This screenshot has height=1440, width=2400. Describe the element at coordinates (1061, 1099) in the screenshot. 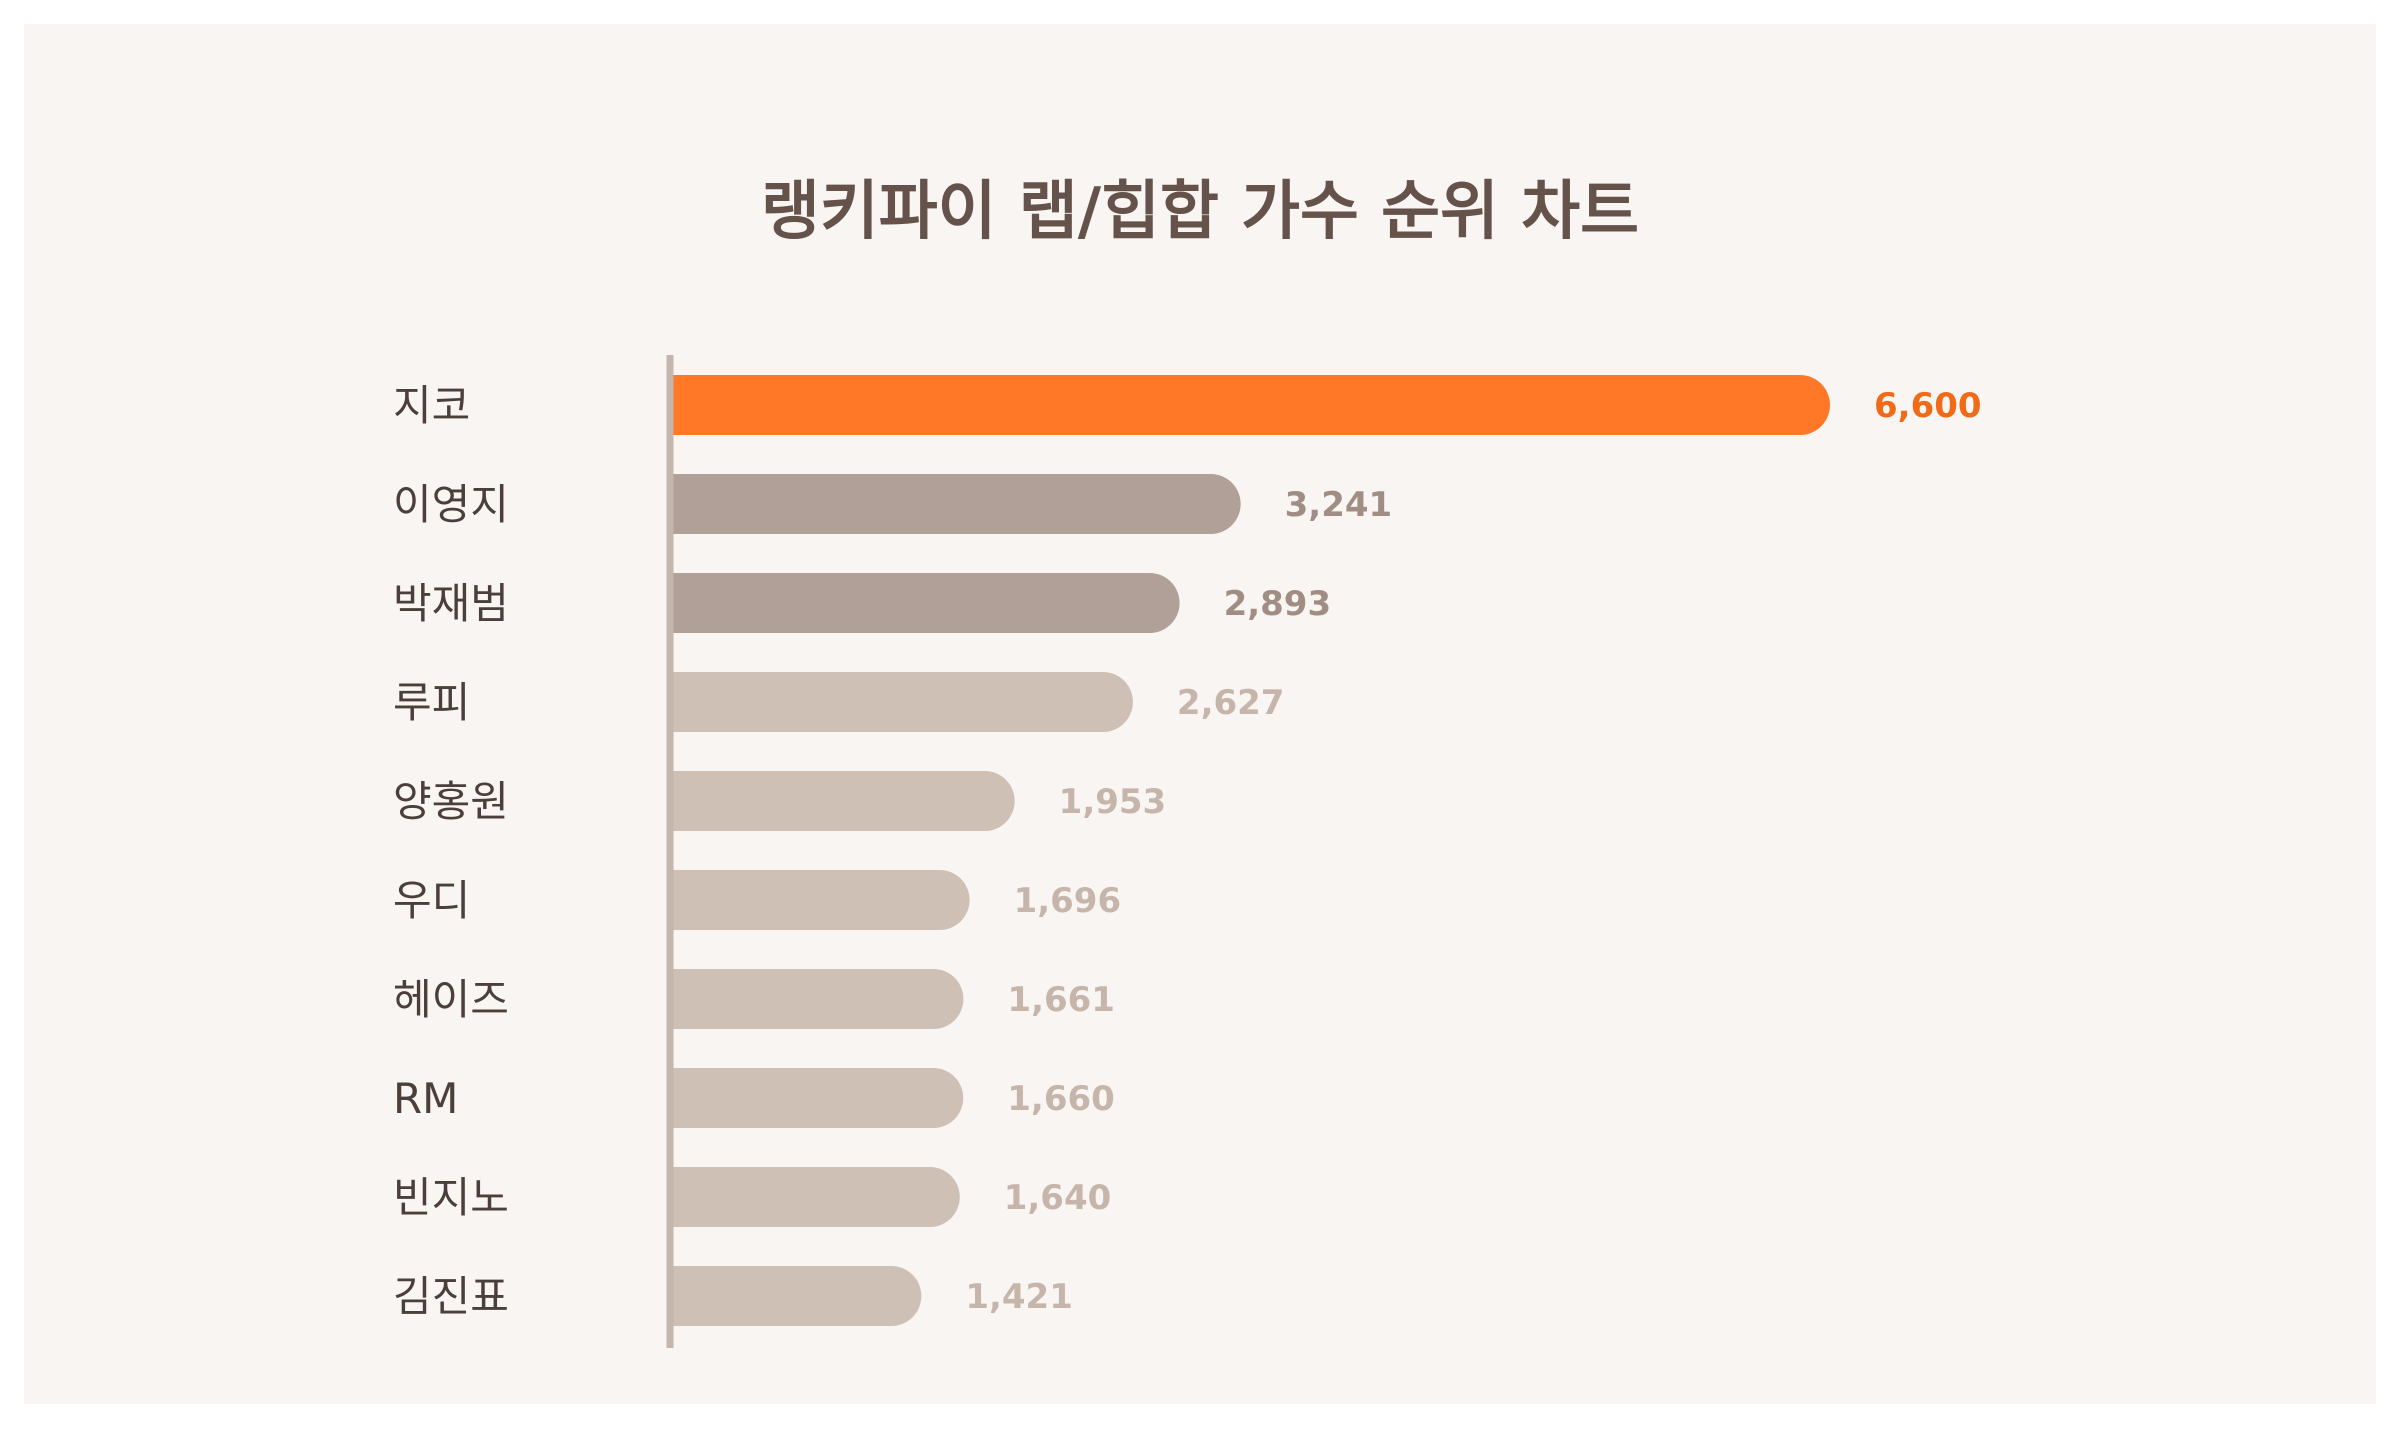

I see `value-label: 1,660` at that location.